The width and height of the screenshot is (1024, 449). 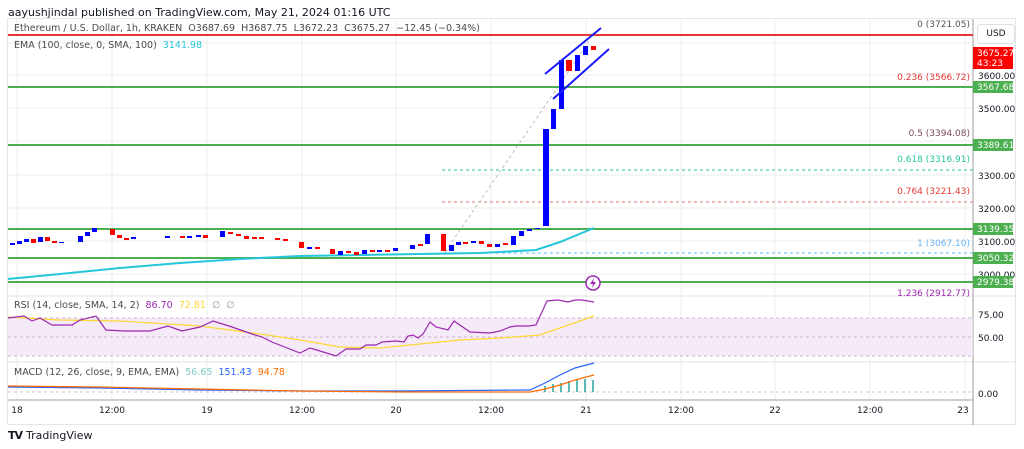 I want to click on ohlc-high: H3687.75, so click(x=264, y=28).